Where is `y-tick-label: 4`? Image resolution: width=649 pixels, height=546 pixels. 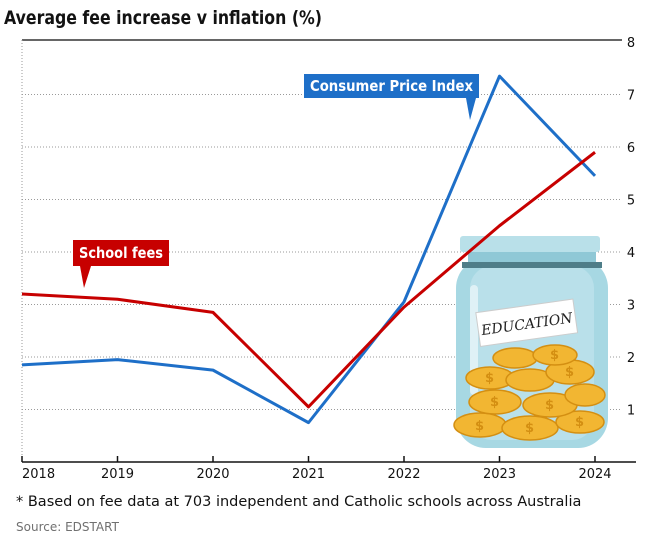 y-tick-label: 4 is located at coordinates (631, 253).